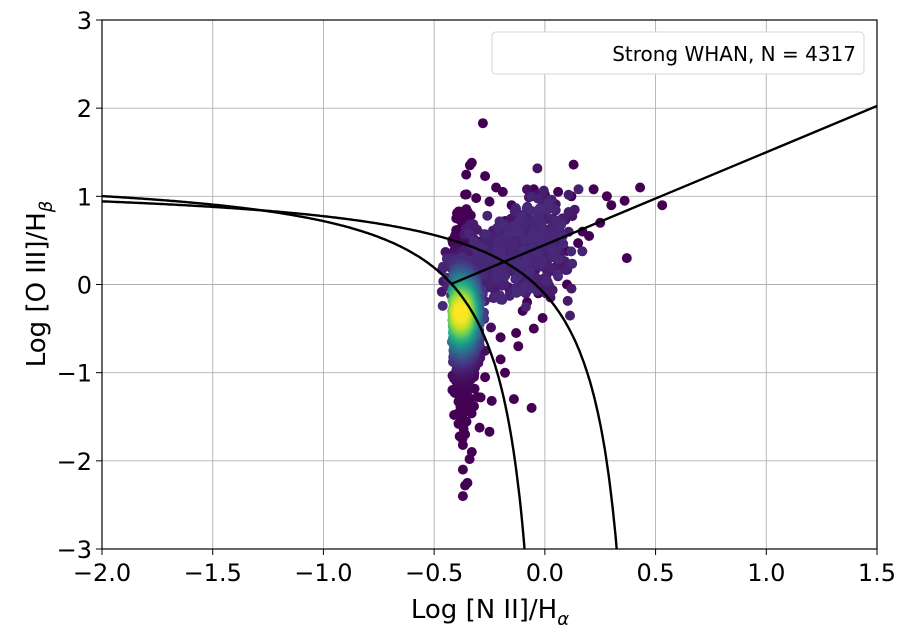 The width and height of the screenshot is (909, 635). Describe the element at coordinates (74, 462) in the screenshot. I see `y-tick-label: −2` at that location.